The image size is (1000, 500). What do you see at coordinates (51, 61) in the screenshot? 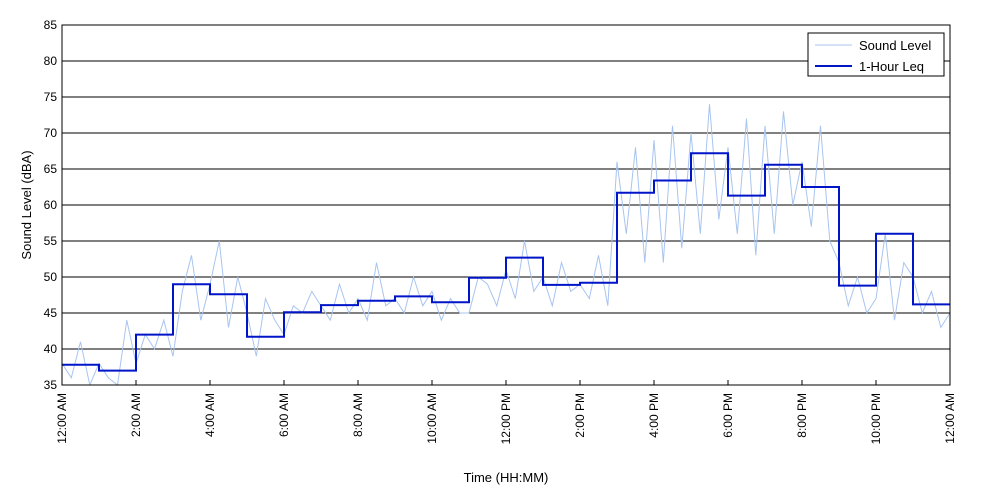
I see `y-tick-label: 80` at bounding box center [51, 61].